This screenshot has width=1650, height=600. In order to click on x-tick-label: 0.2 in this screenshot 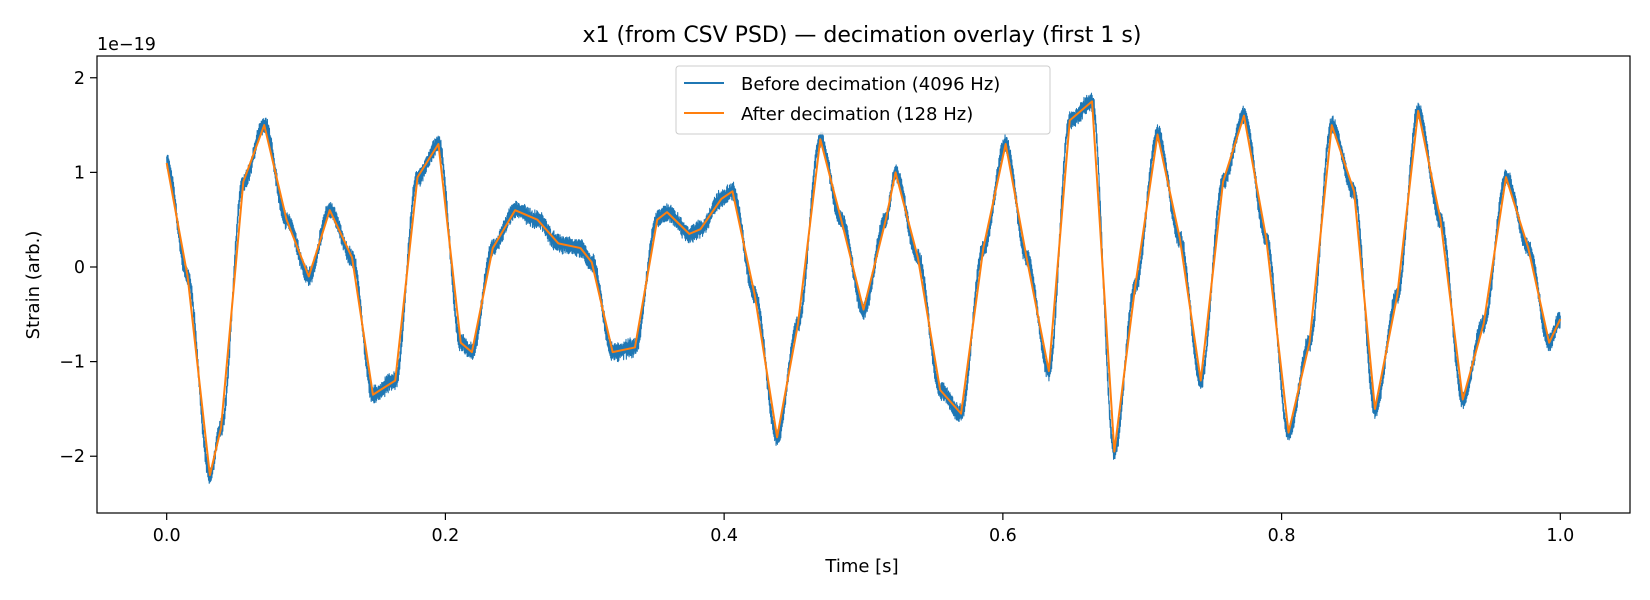, I will do `click(445, 536)`.